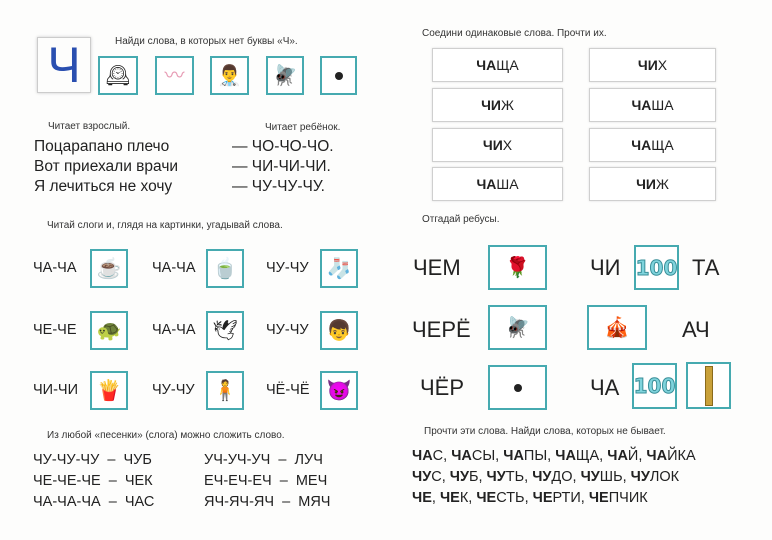 This screenshot has height=540, width=772. Describe the element at coordinates (696, 329) in the screenshot. I see `rebus2-post: АЧ` at that location.